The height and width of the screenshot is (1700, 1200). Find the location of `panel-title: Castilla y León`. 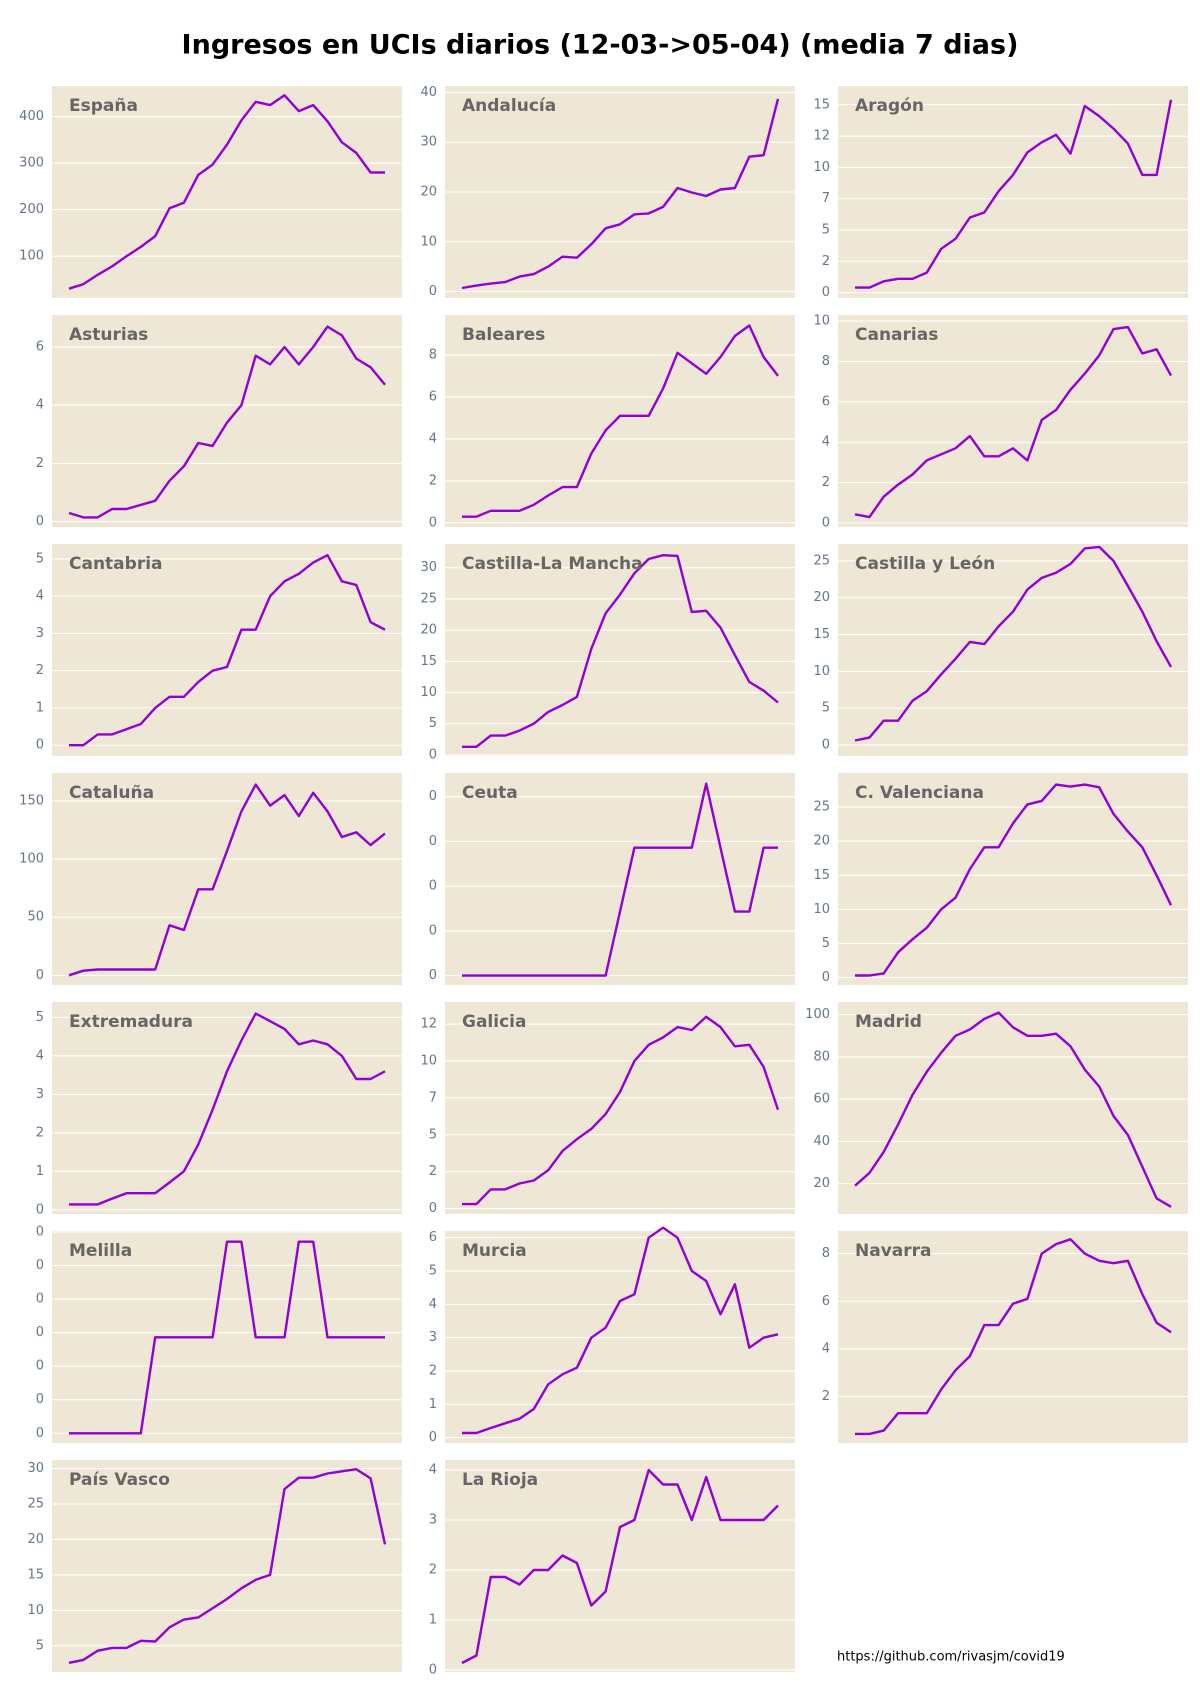

panel-title: Castilla y León is located at coordinates (925, 564).